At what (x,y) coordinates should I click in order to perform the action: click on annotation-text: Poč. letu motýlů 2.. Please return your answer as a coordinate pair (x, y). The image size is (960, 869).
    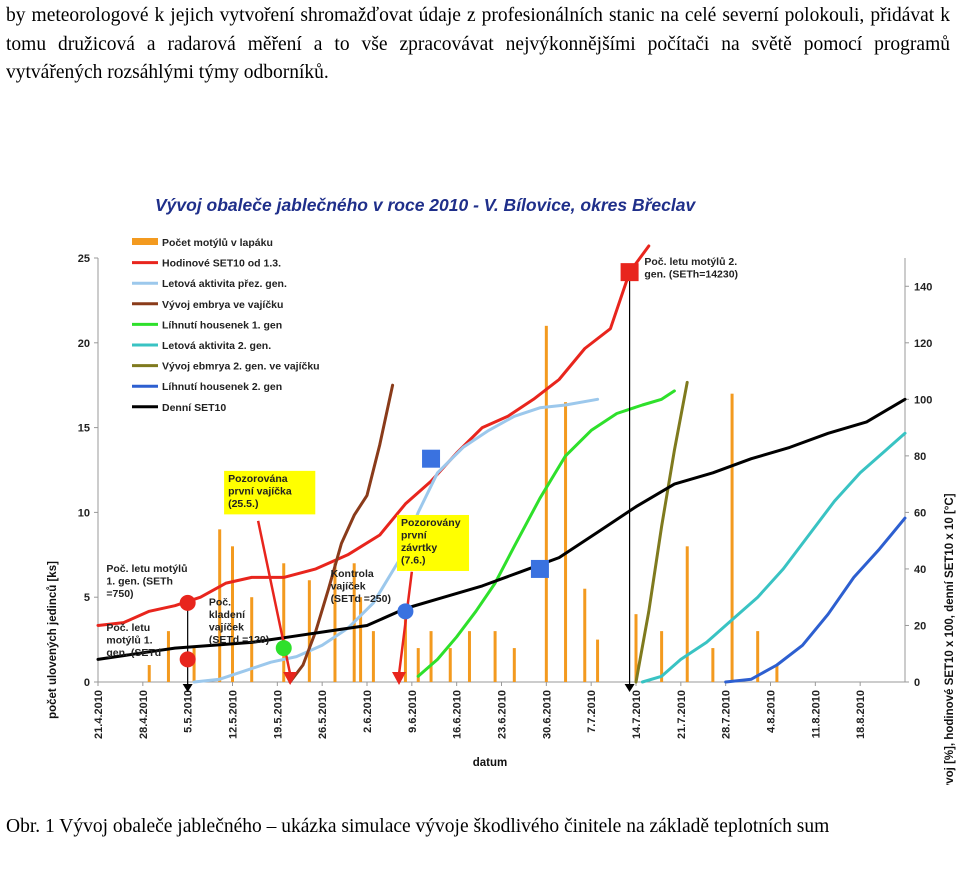
    Looking at the image, I should click on (690, 262).